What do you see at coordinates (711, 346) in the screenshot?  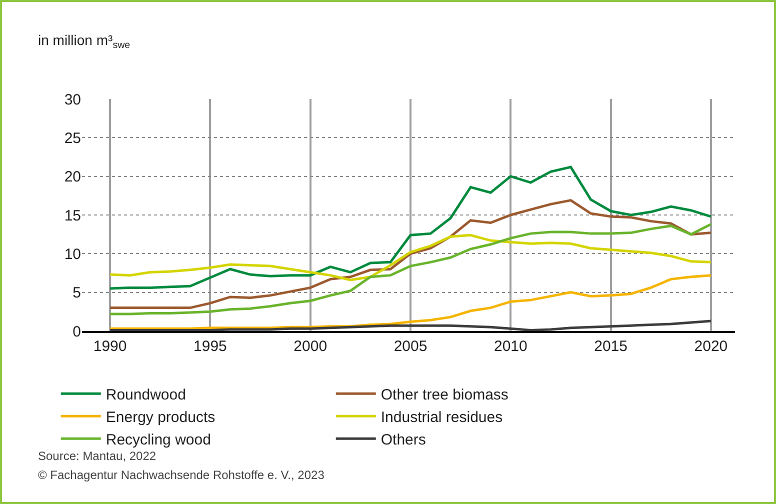 I see `x-tick-label: 2020` at bounding box center [711, 346].